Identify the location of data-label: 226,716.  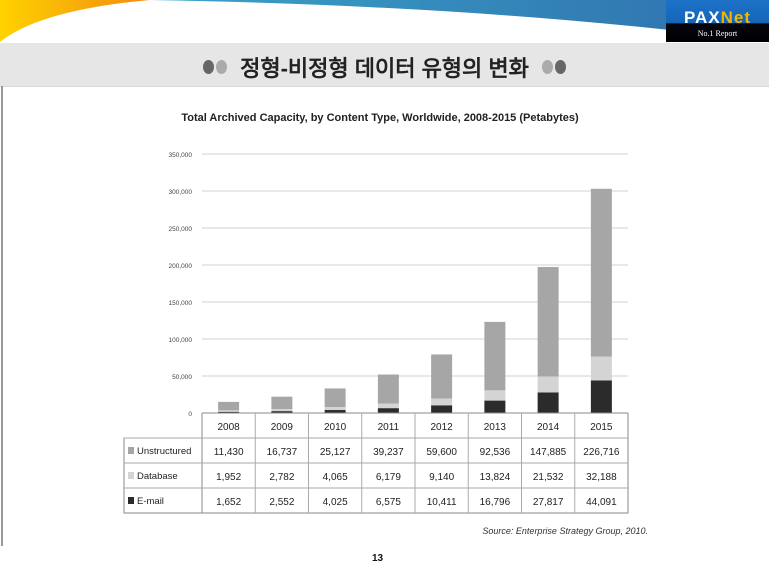
(601, 452).